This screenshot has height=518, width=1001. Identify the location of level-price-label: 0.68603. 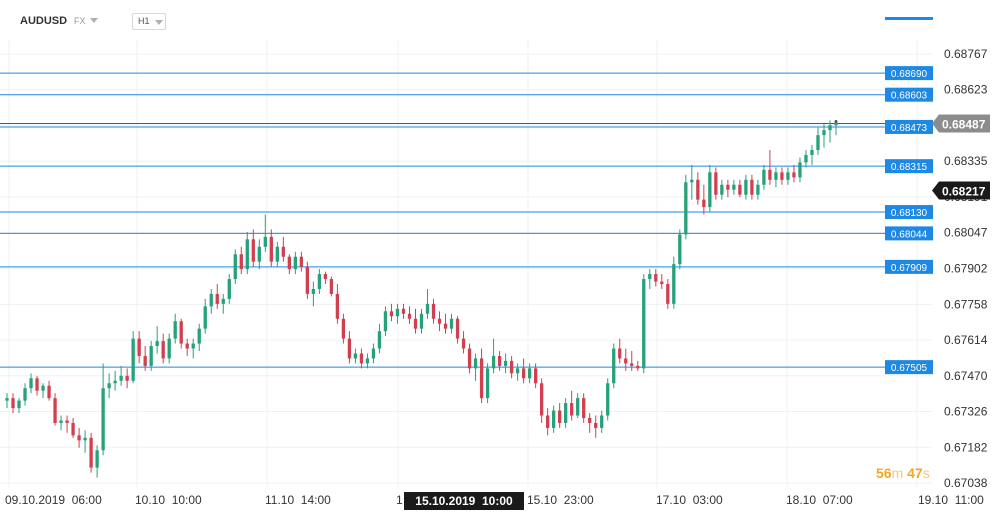
(909, 96).